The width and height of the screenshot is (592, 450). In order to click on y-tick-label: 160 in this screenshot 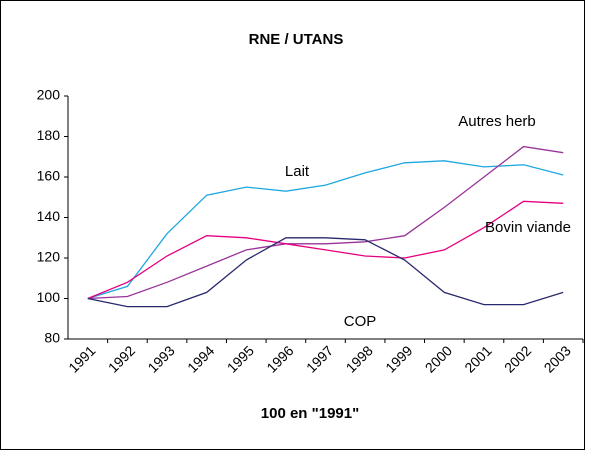, I will do `click(49, 176)`.